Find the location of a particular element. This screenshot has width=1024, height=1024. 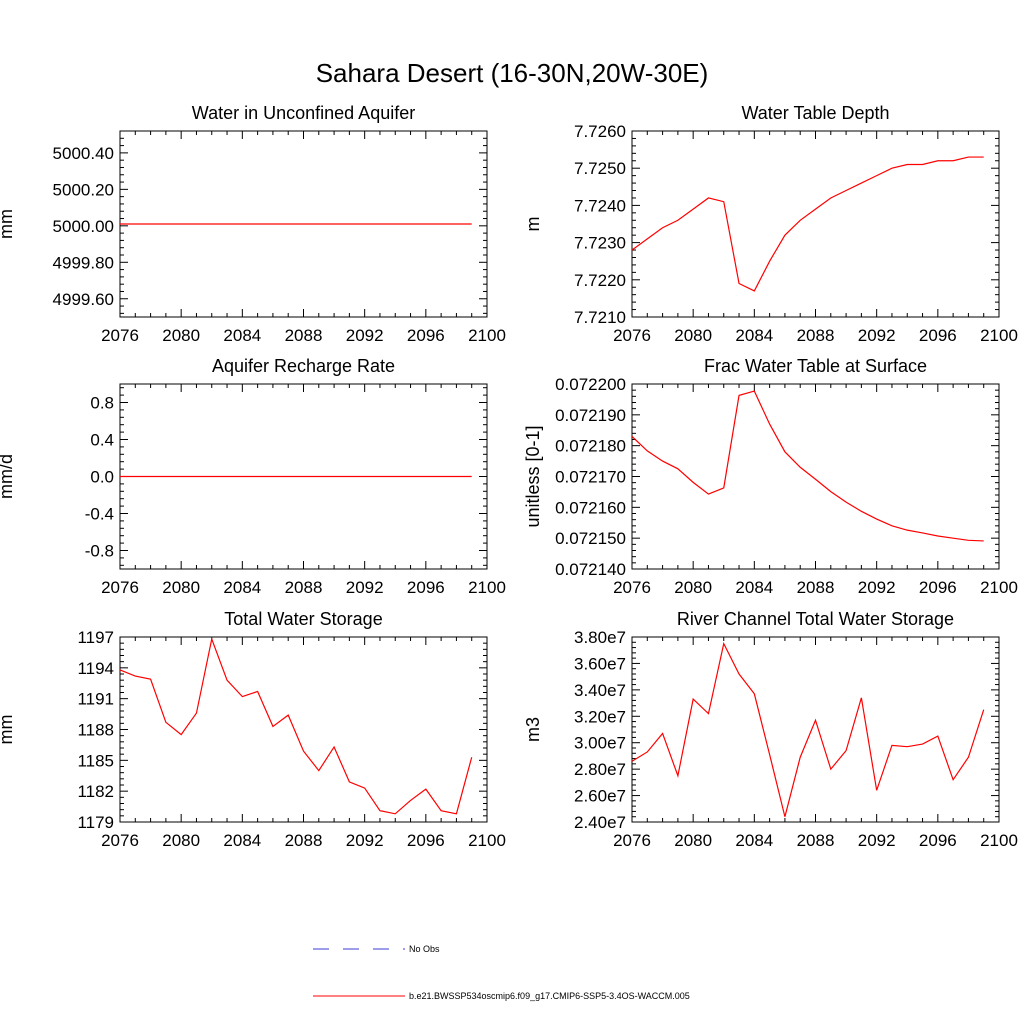

panel-2-ytick-label: 7.7260 is located at coordinates (600, 131).